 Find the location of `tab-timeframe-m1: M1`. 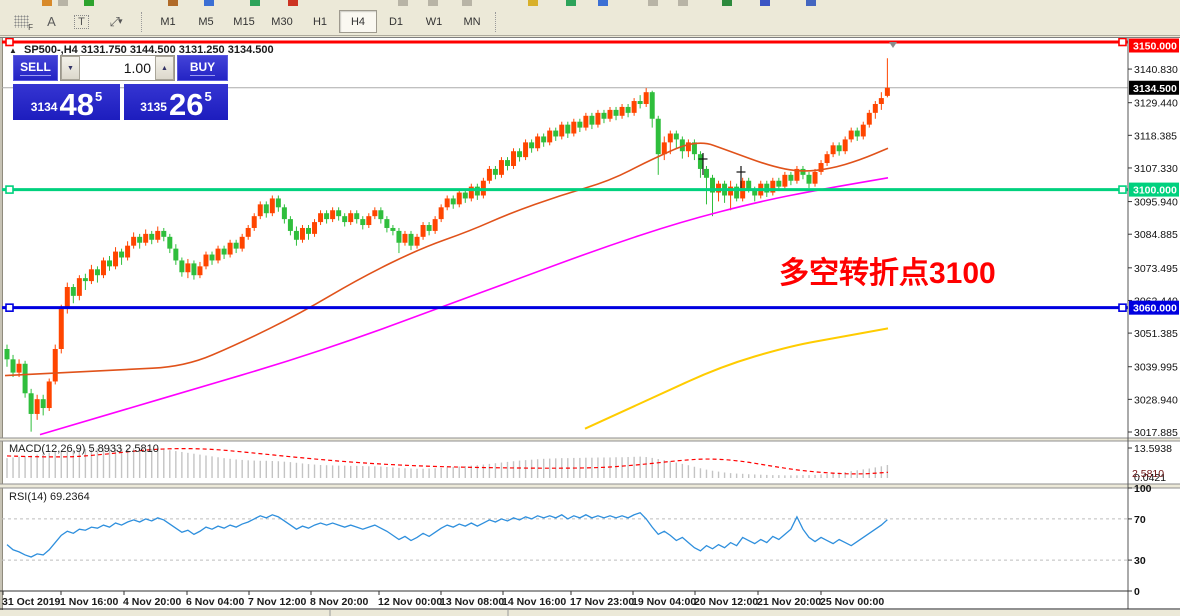

tab-timeframe-m1: M1 is located at coordinates (168, 21).